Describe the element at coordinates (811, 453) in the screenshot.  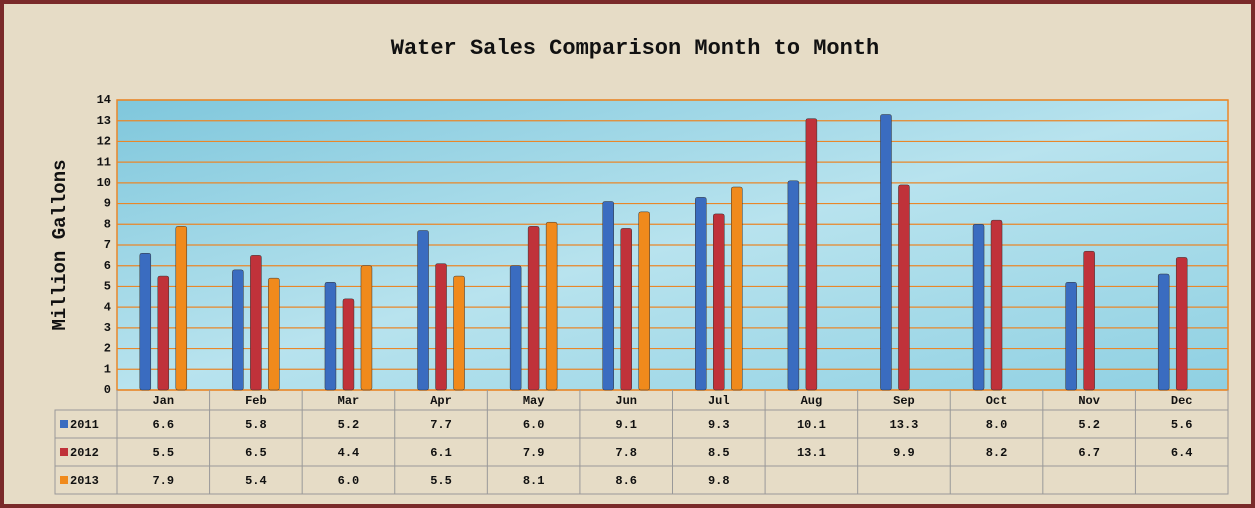
I see `table-cell: 13.1` at that location.